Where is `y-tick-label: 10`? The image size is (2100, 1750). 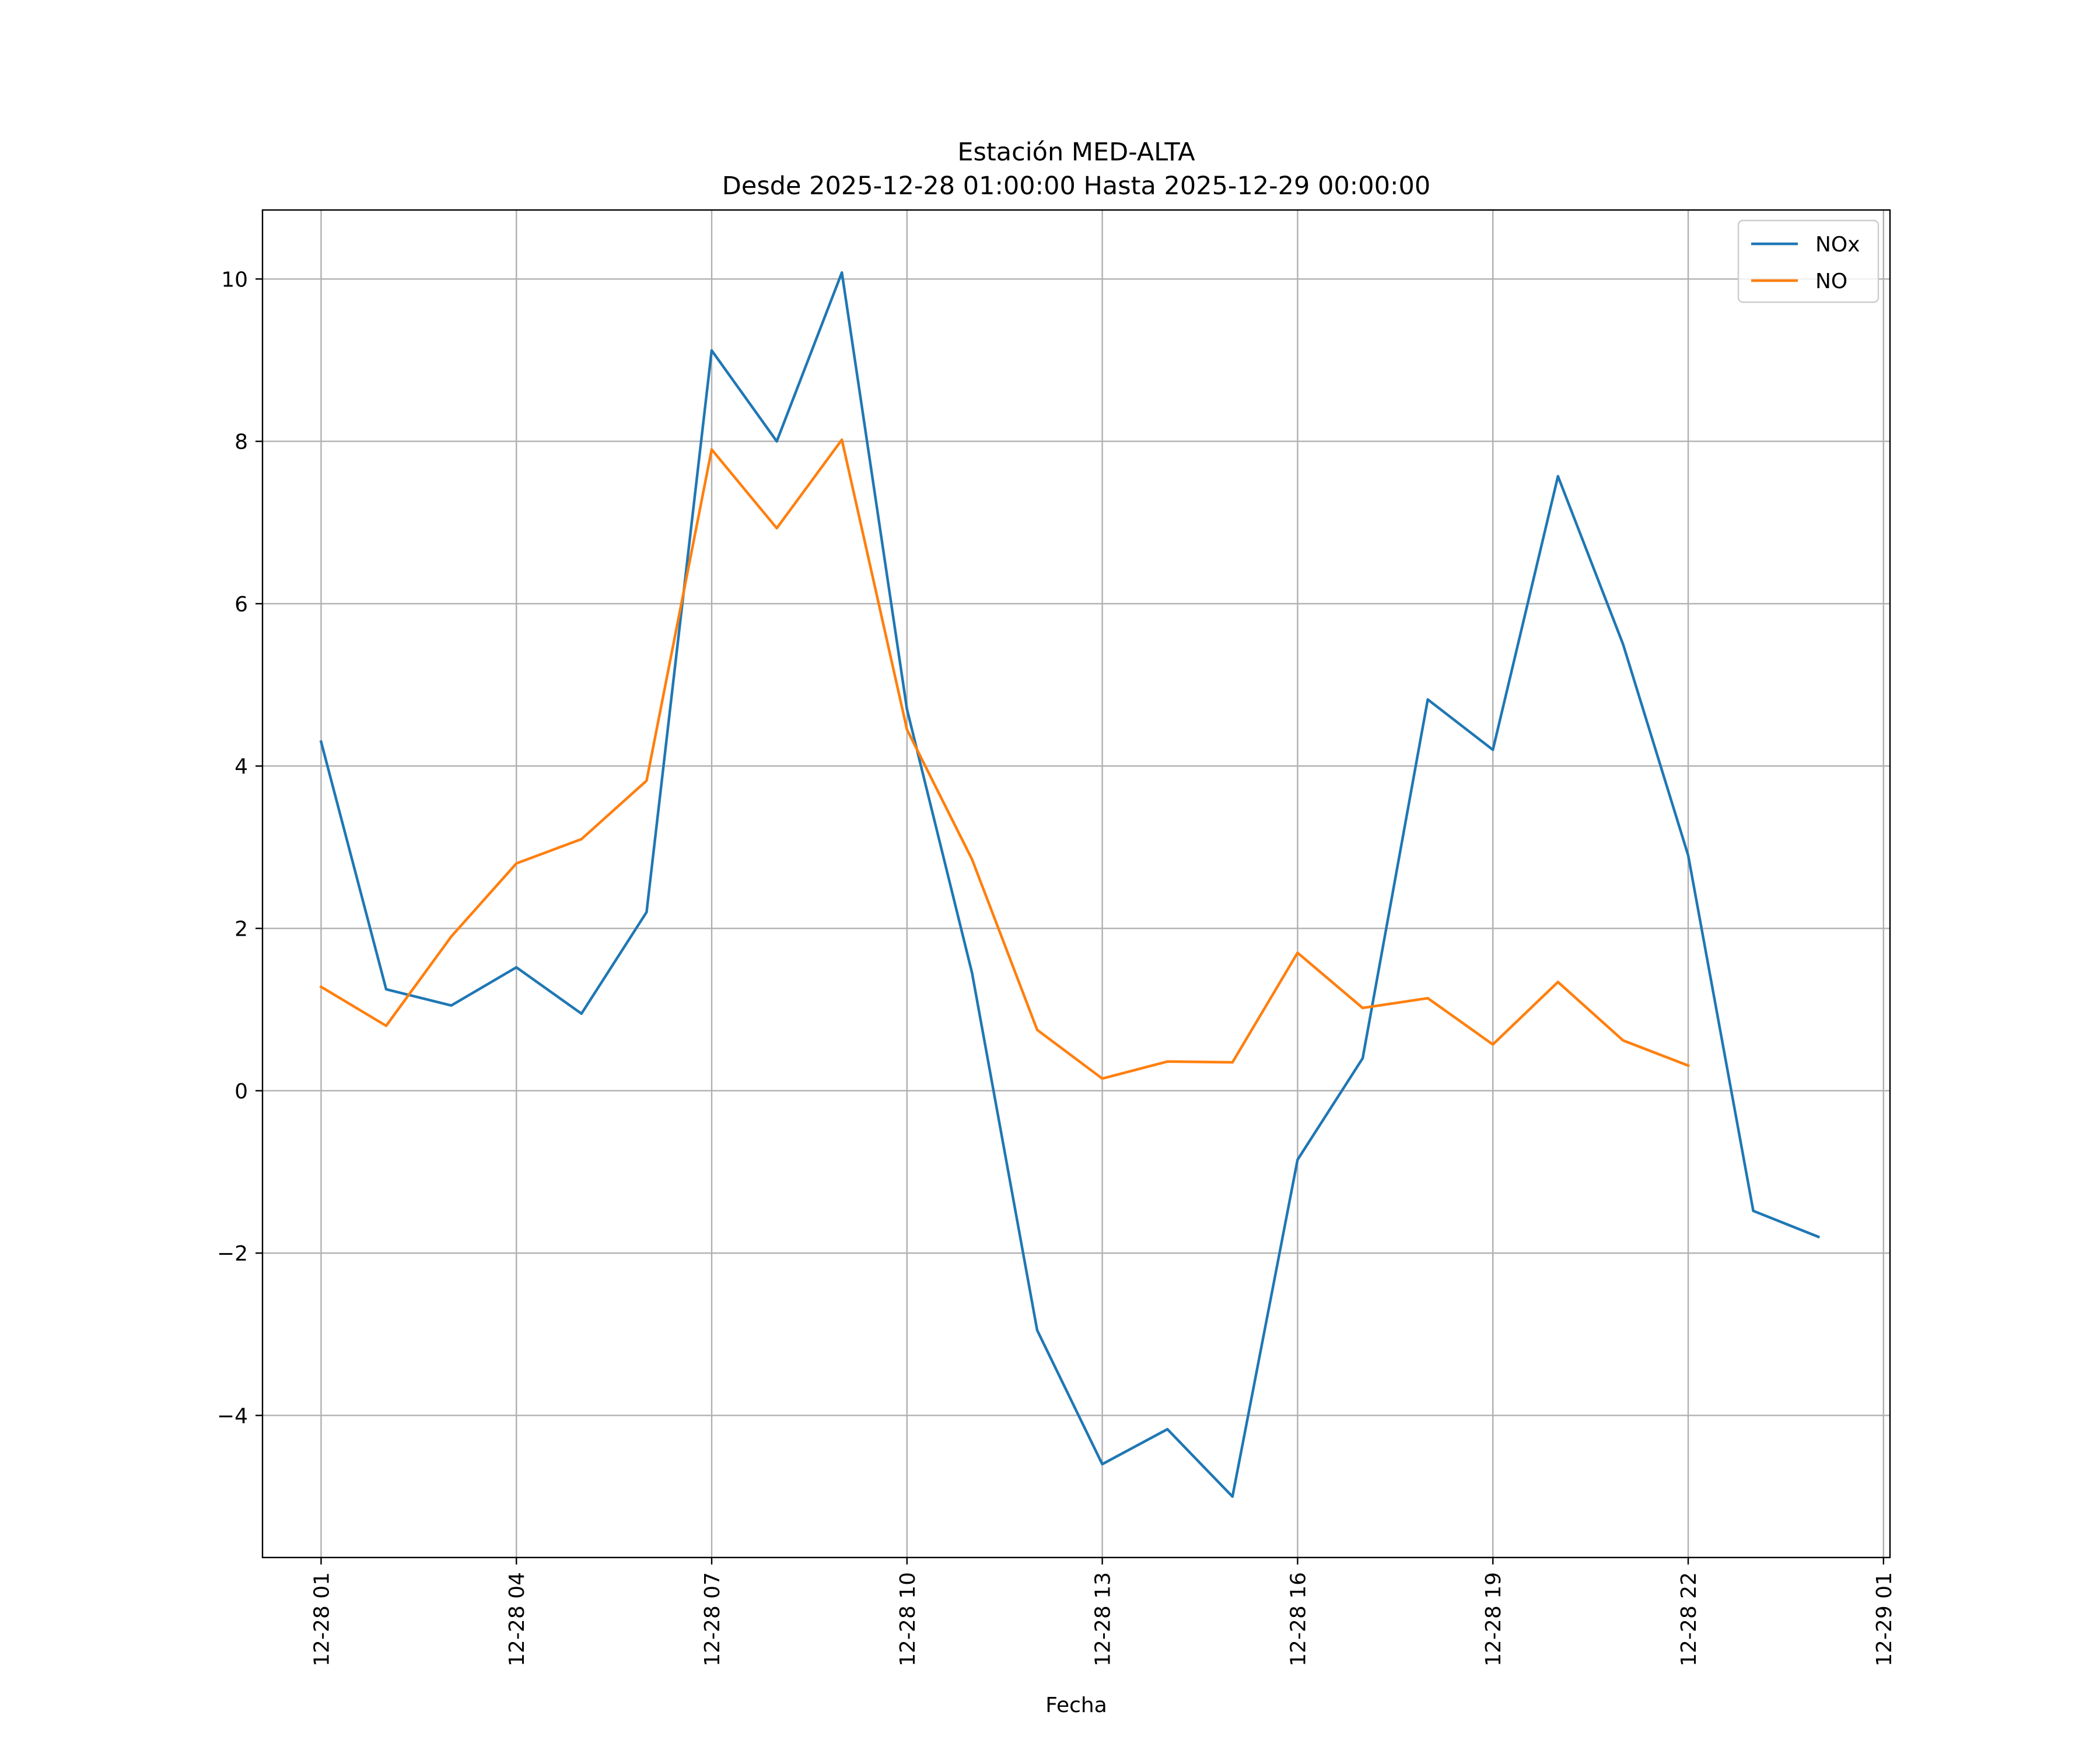
y-tick-label: 10 is located at coordinates (235, 280).